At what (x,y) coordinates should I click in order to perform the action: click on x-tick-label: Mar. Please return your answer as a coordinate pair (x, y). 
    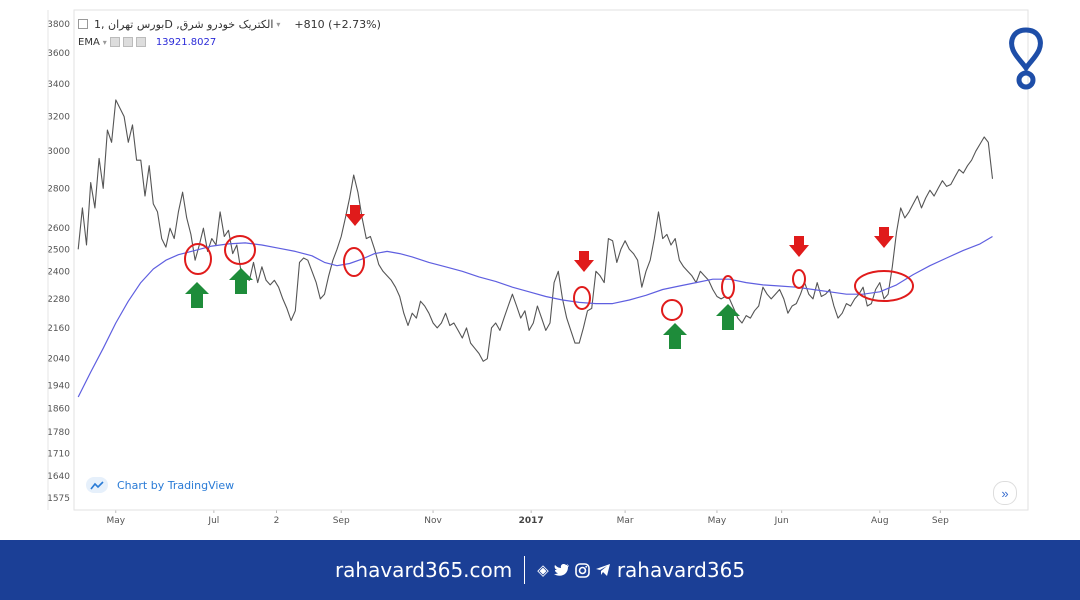
    Looking at the image, I should click on (625, 521).